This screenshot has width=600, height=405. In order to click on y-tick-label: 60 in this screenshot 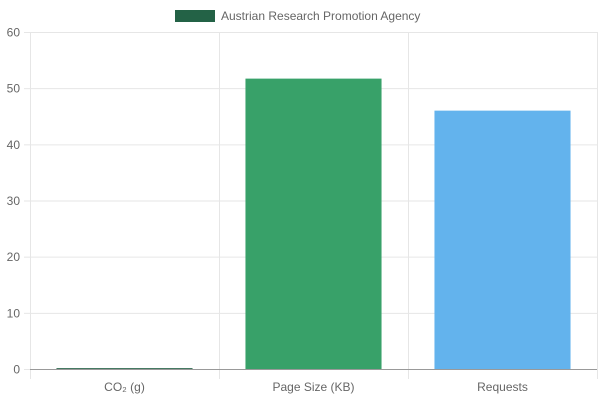, I will do `click(14, 33)`.